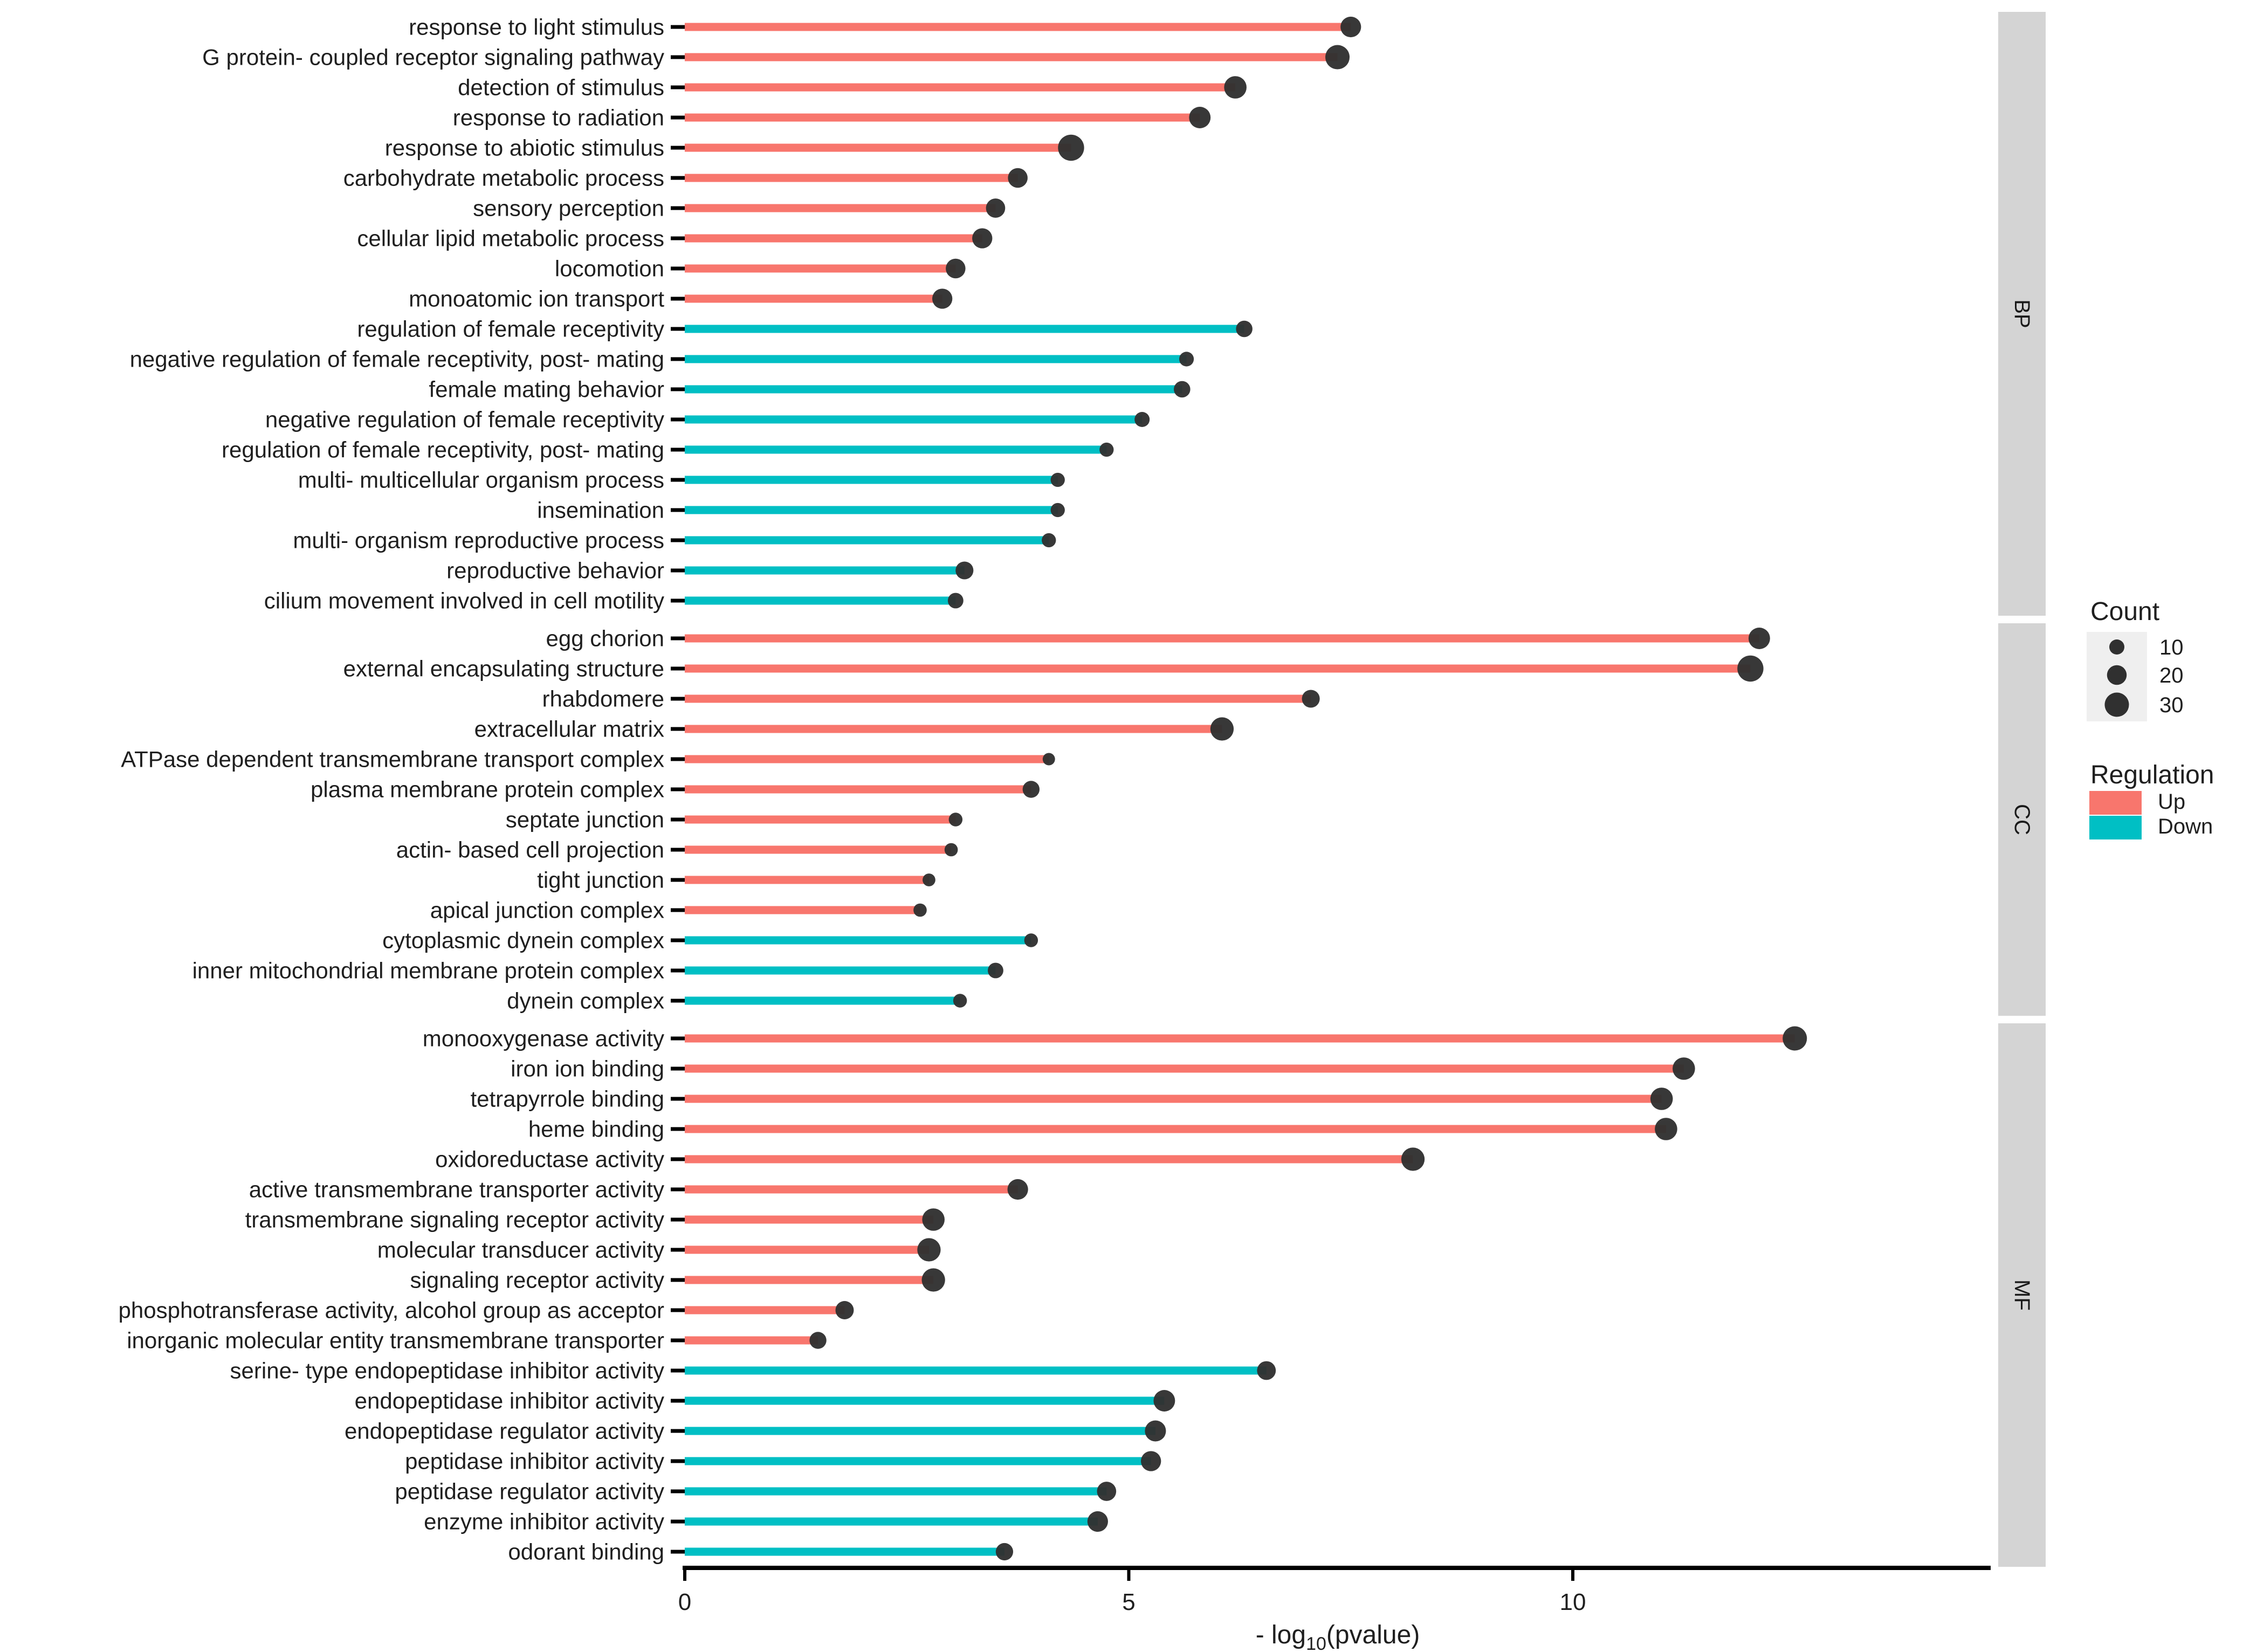 The width and height of the screenshot is (2243, 1652). I want to click on lollipop-row: regulation of female receptivity, so click(805, 329).